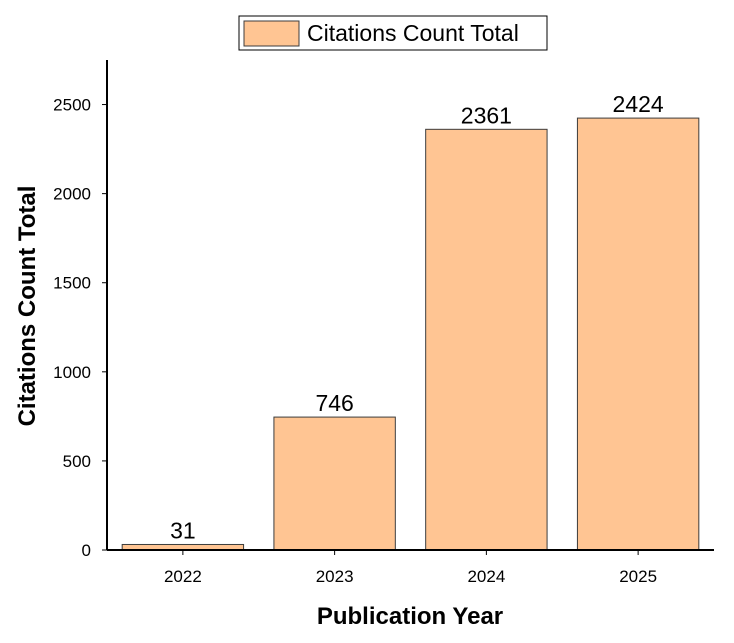 The image size is (734, 643). What do you see at coordinates (410, 567) in the screenshot?
I see `x-axis: 2022 2023 2024 2025` at bounding box center [410, 567].